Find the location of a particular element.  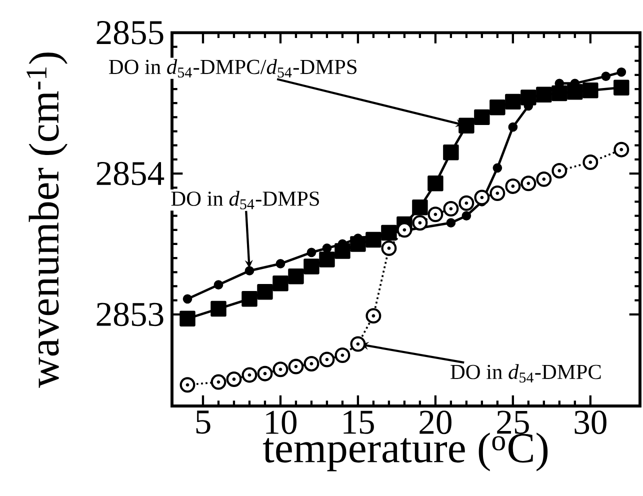

annotation: DO in d$_{54}$-DMPS is located at coordinates (245, 200).